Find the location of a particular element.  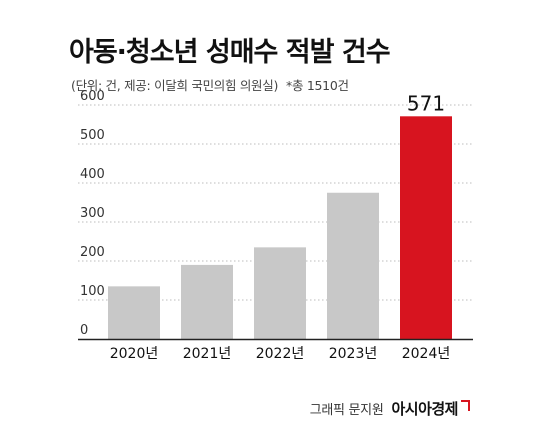

chart-subtitle: (단위: 건, 제공: 이달희 국민의힘 의원실) *총 1510건 is located at coordinates (210, 84).